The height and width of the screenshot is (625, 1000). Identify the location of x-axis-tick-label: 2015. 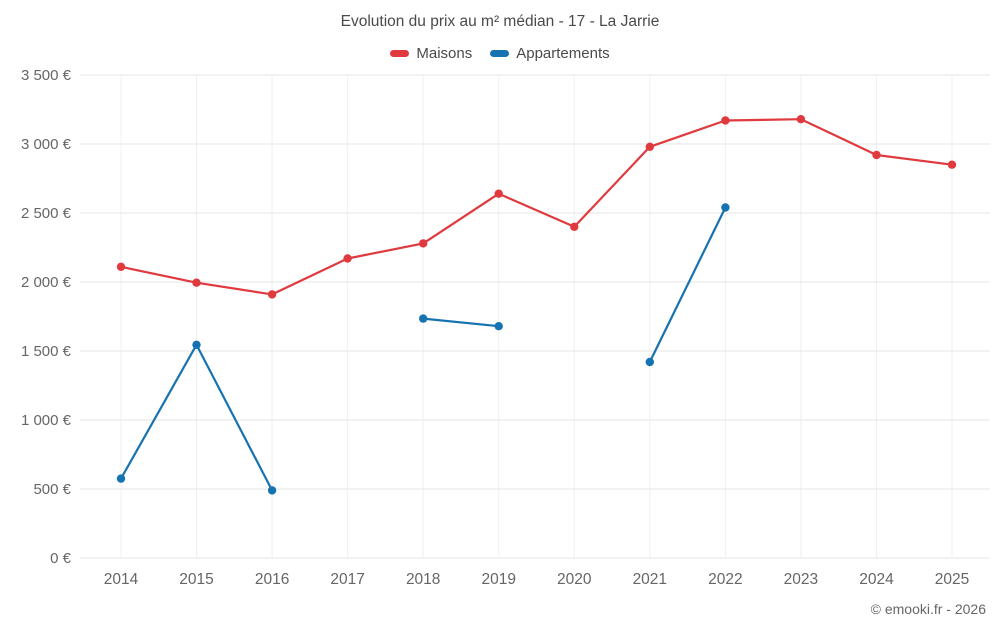
(196, 579).